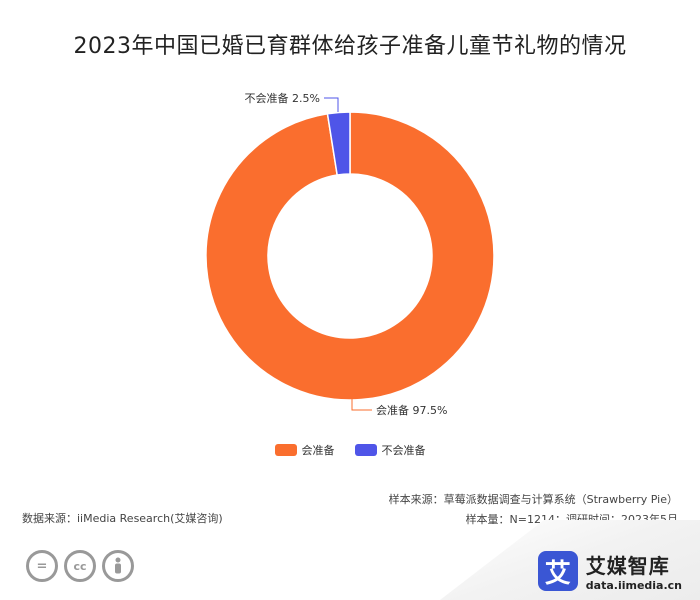  Describe the element at coordinates (318, 450) in the screenshot. I see `legend-label: 会准备` at that location.